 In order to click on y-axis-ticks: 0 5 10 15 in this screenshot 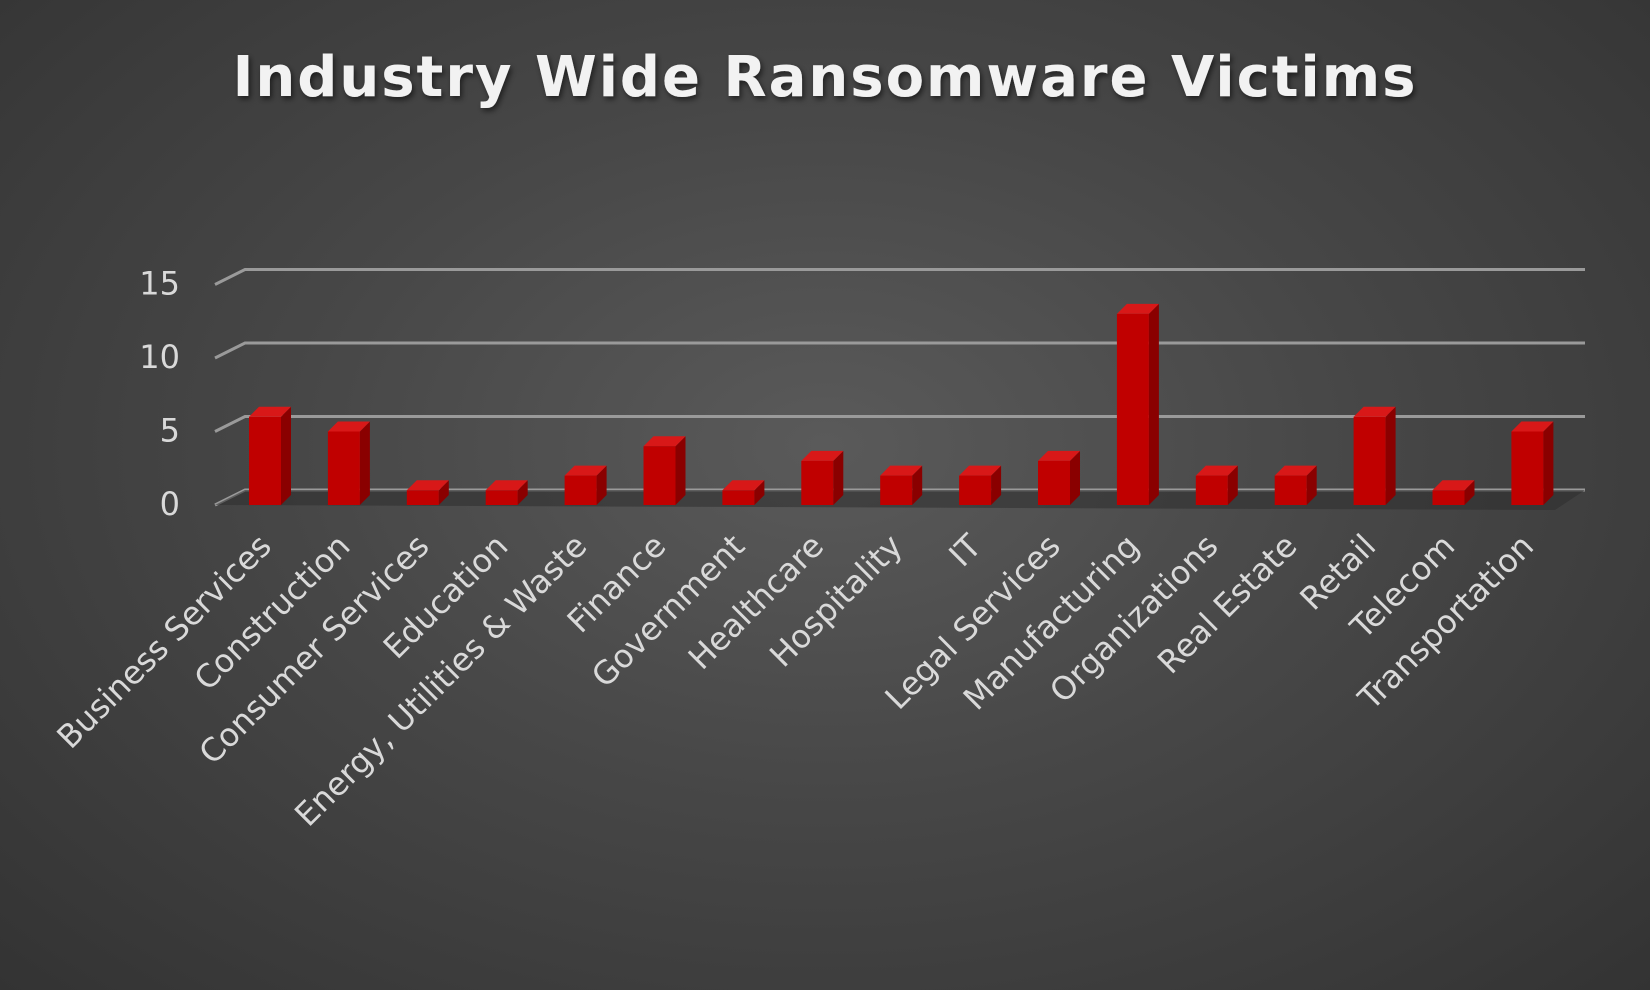, I will do `click(159, 394)`.